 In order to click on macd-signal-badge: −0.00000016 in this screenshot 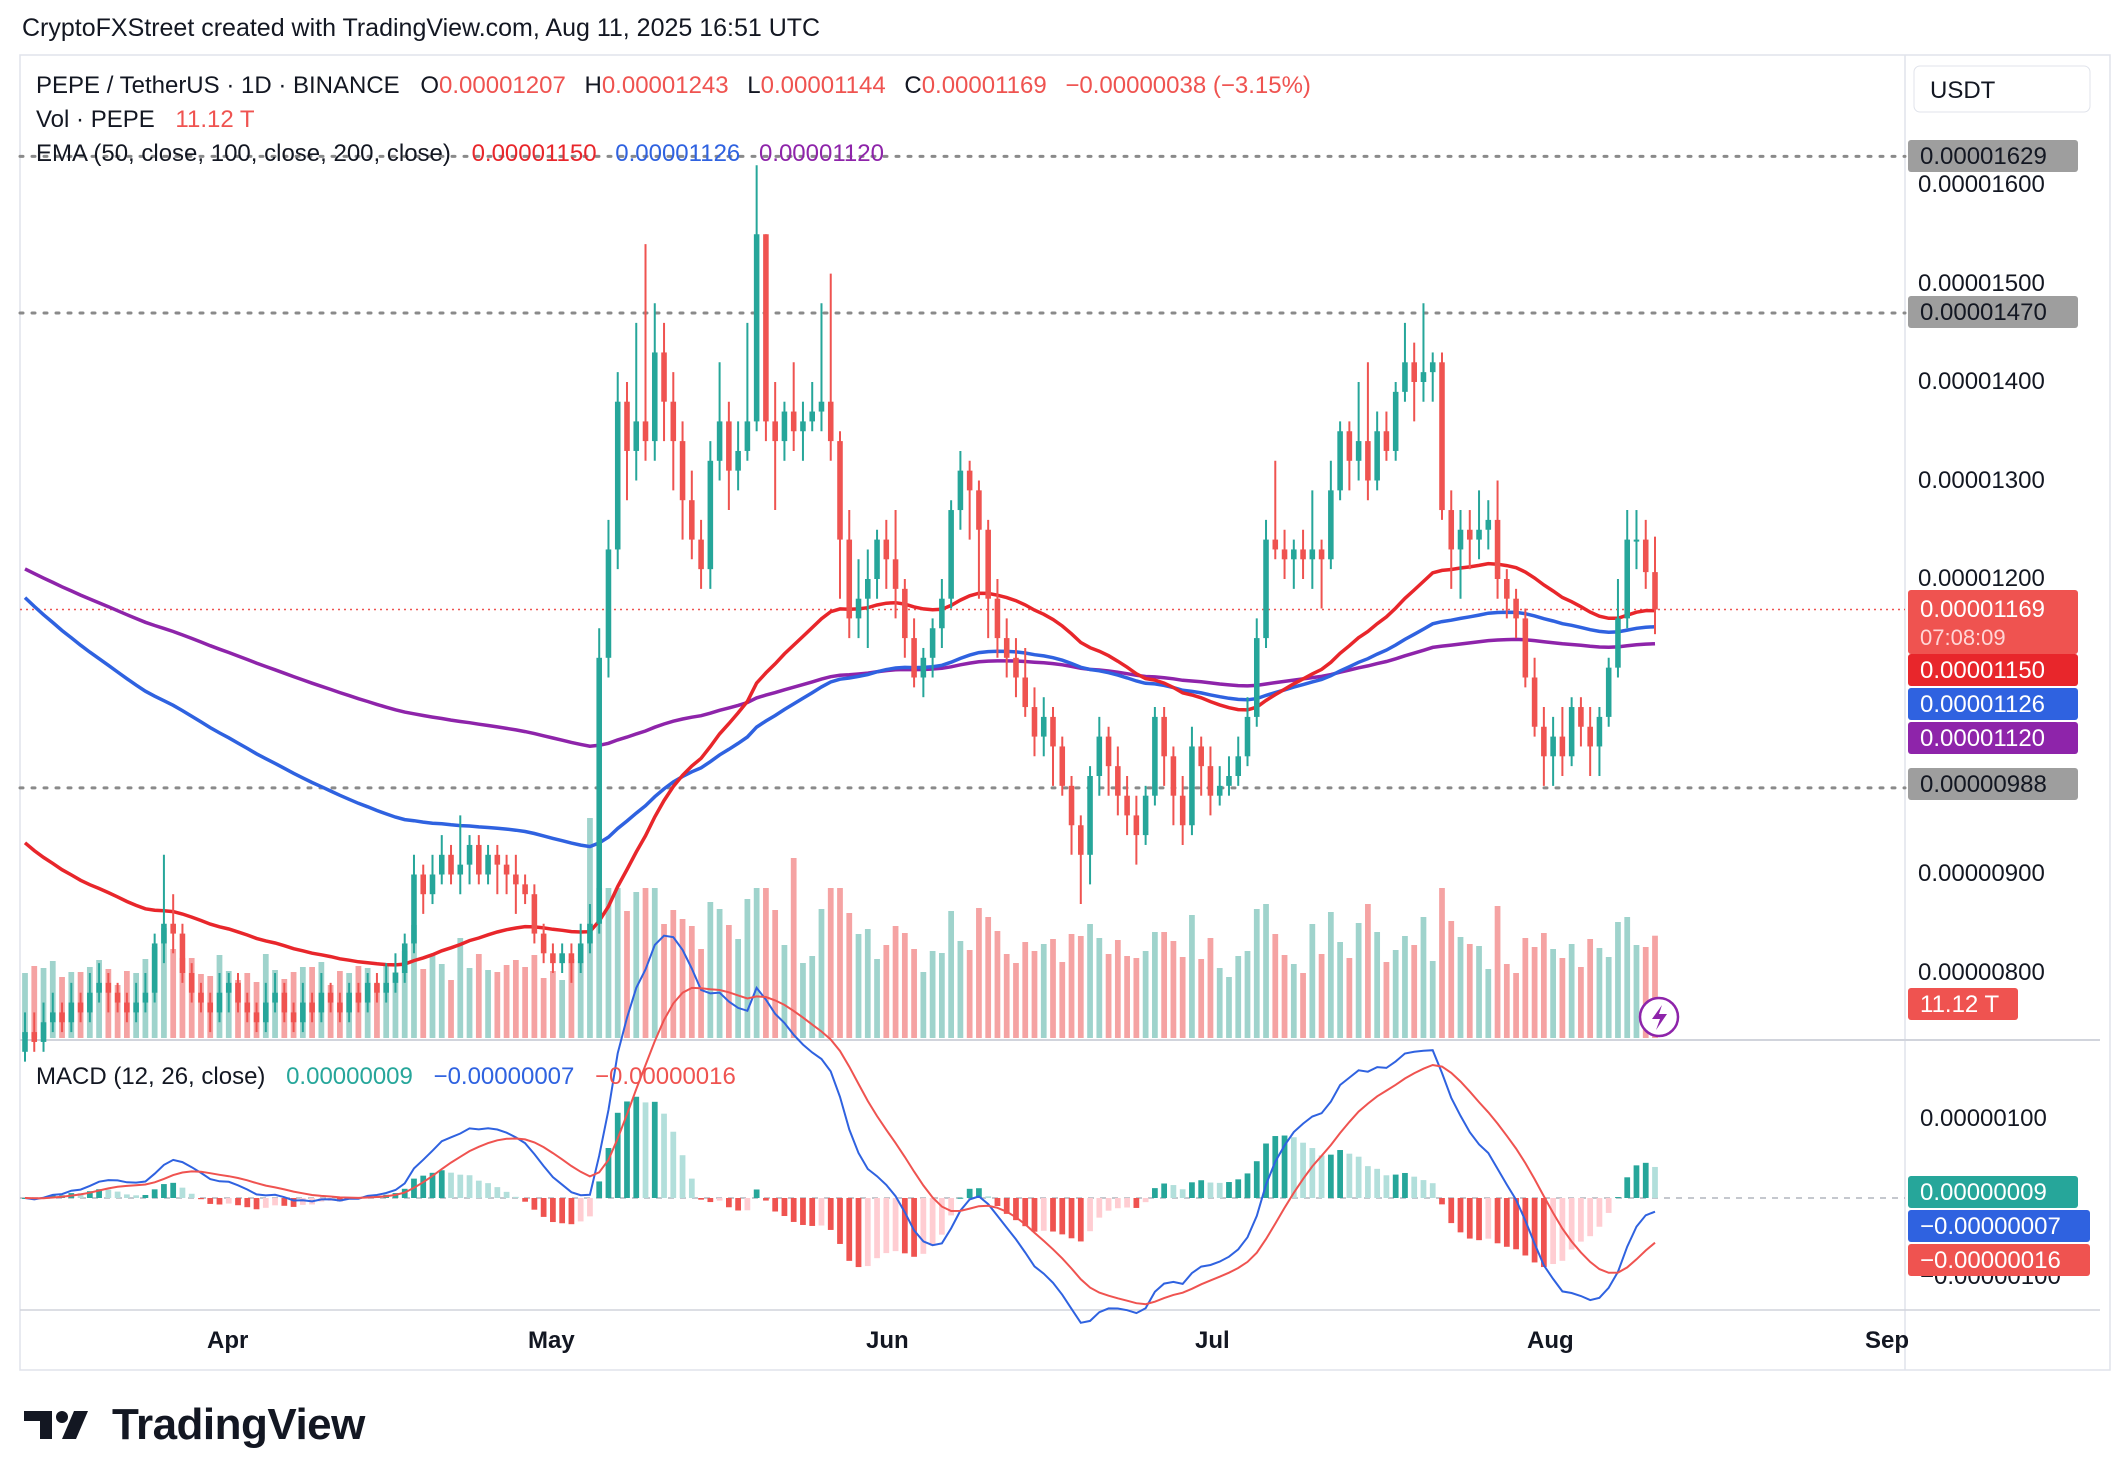, I will do `click(1990, 1260)`.